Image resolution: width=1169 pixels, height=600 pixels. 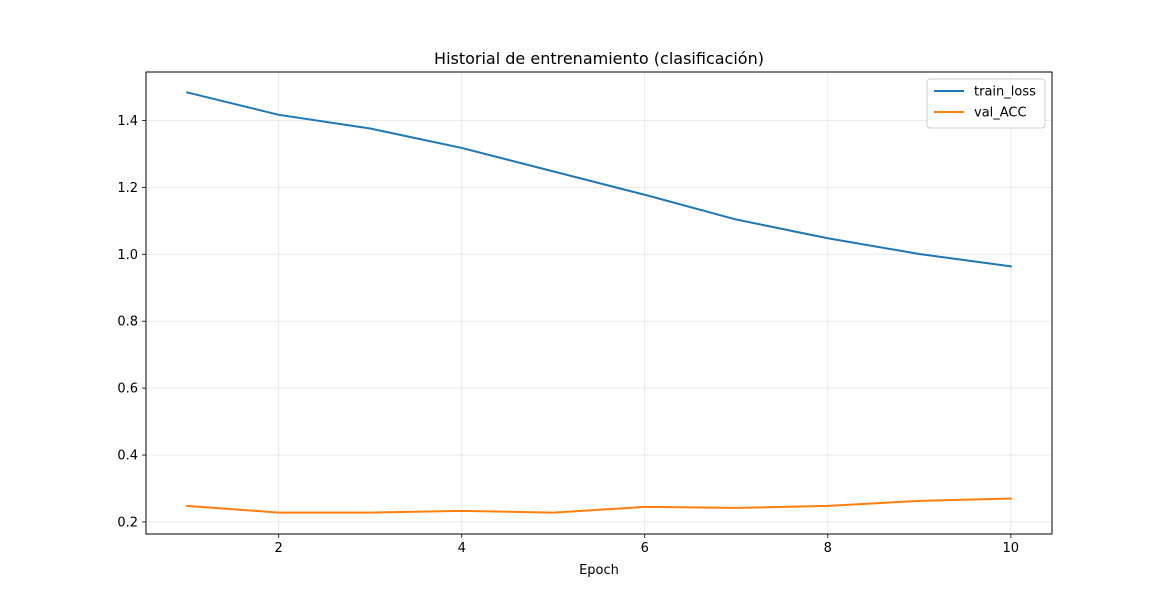 I want to click on legend-label-train_loss: train_loss, so click(x=1005, y=92).